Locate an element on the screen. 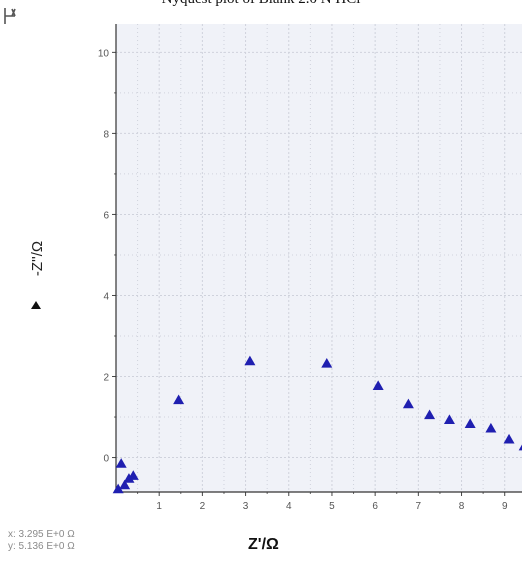  x-tick-label: 8 is located at coordinates (462, 506).